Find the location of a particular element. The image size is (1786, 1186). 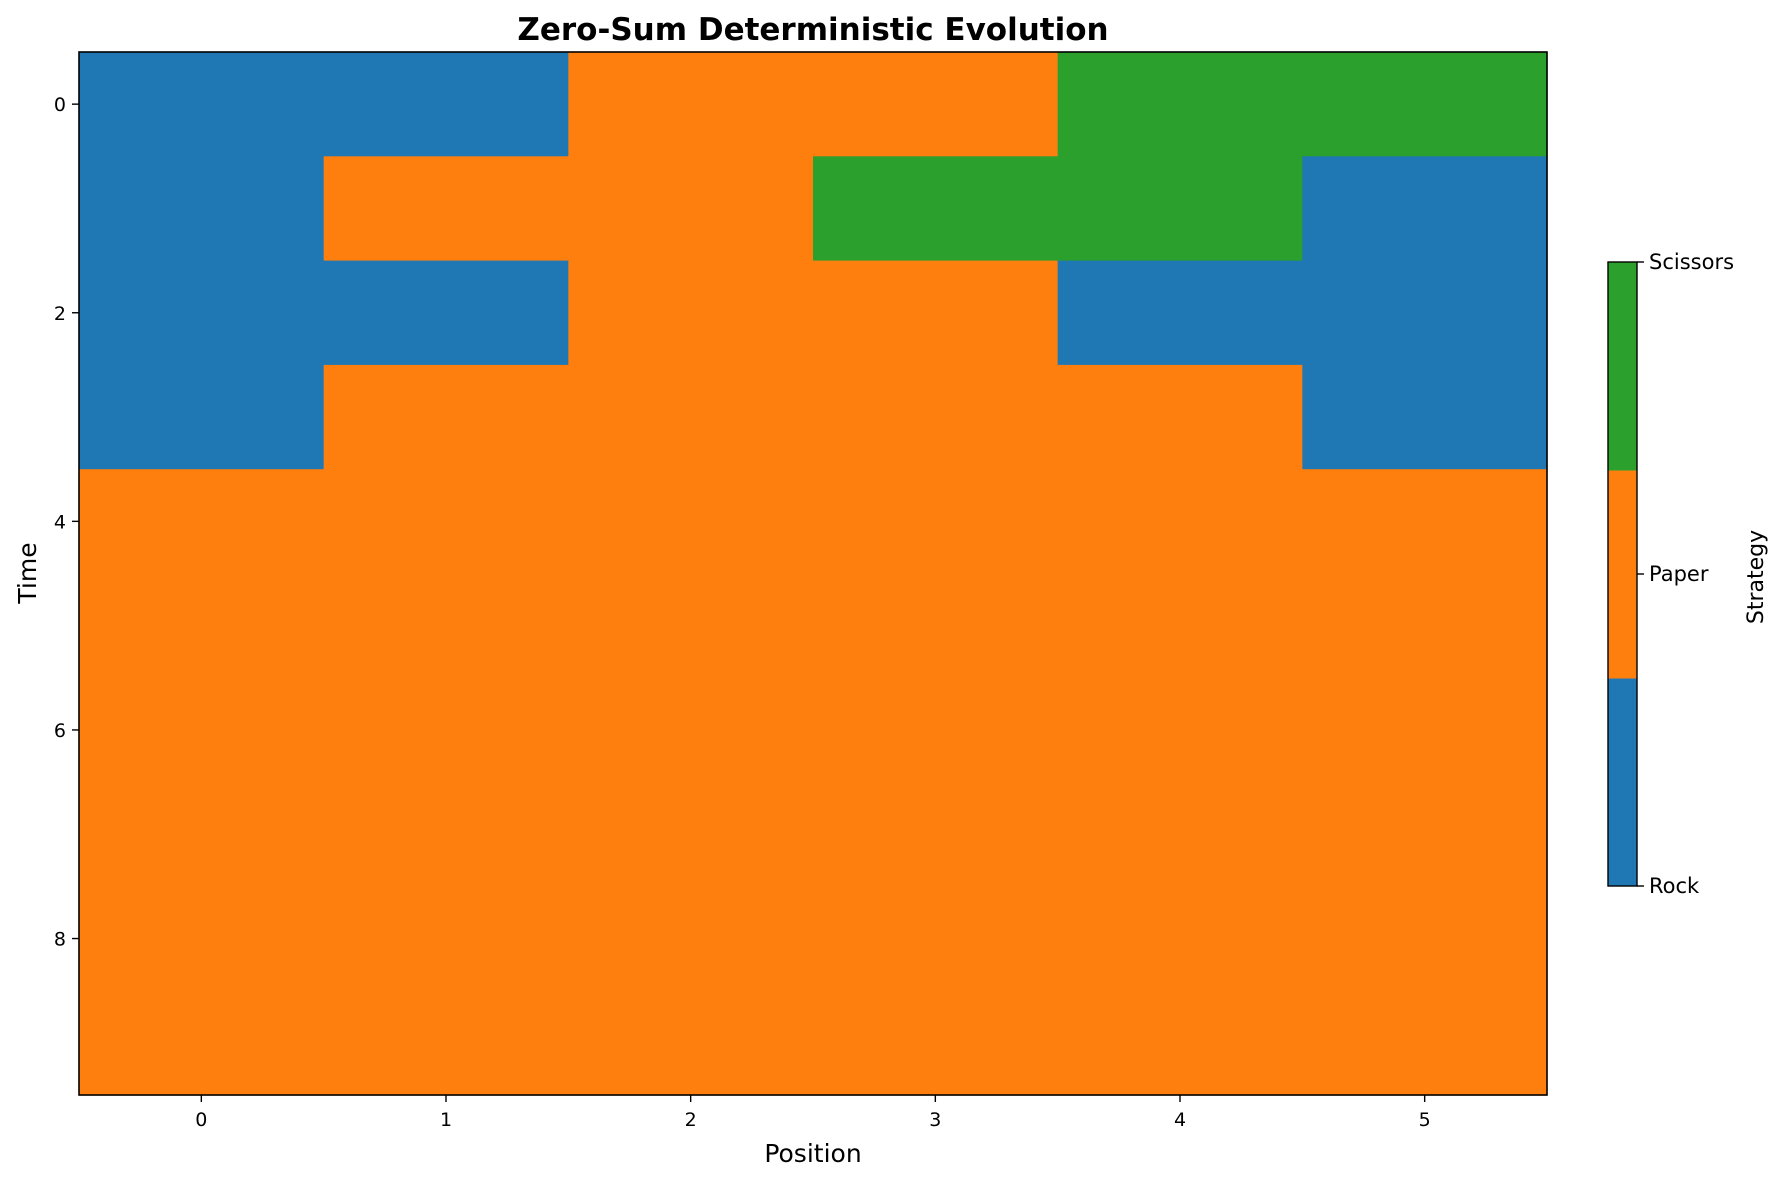

x-tick-label: 5 is located at coordinates (1425, 1120).